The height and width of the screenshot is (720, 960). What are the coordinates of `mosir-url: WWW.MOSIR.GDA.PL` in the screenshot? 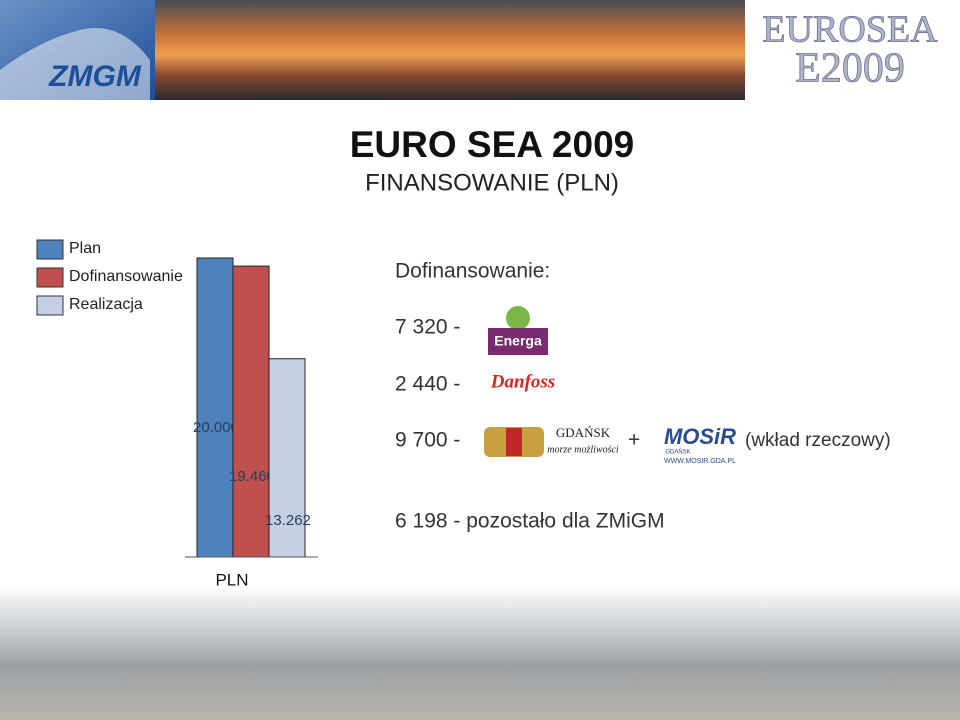 It's located at (700, 461).